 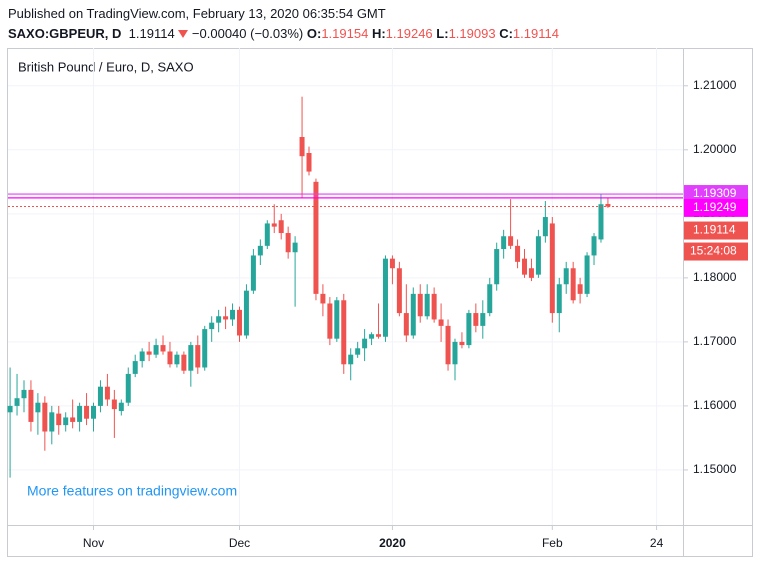 I want to click on last-price-tag: 1.19114, so click(x=714, y=230).